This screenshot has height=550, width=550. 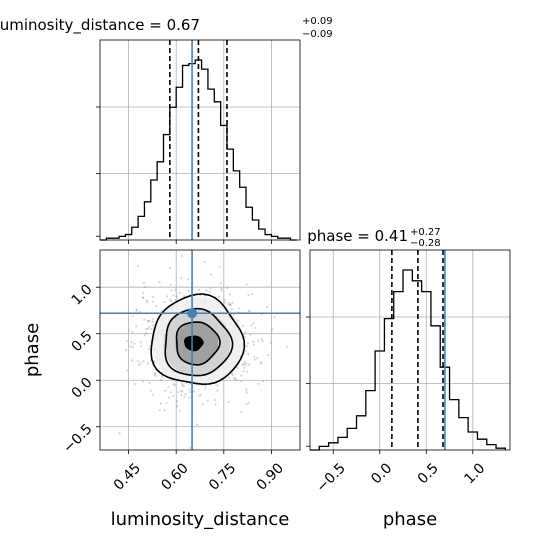 What do you see at coordinates (77, 438) in the screenshot?
I see `y-tick-label: −0.5` at bounding box center [77, 438].